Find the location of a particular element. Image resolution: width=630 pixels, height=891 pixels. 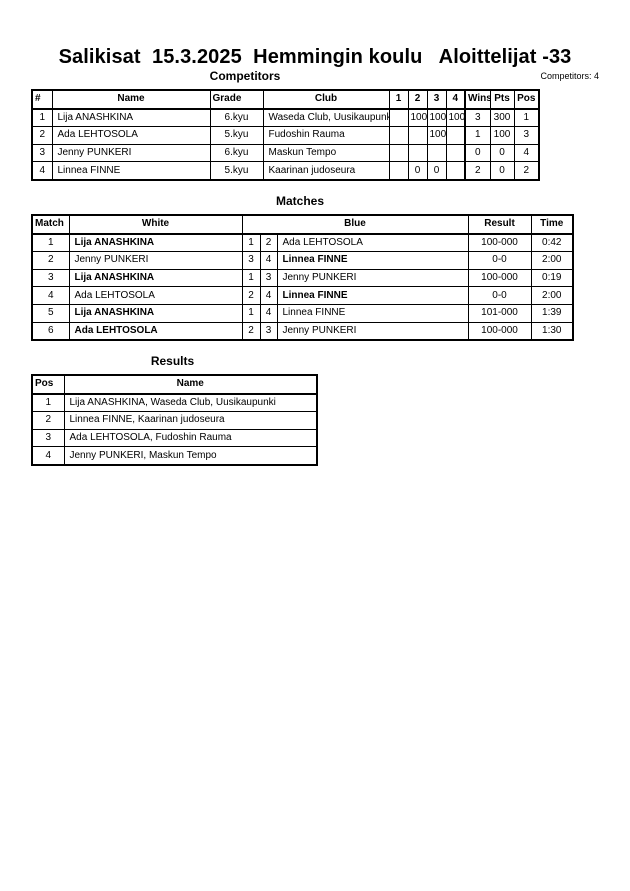

result-name: Ada LEHTOSOLA, Fudoshin Rauma is located at coordinates (190, 438).